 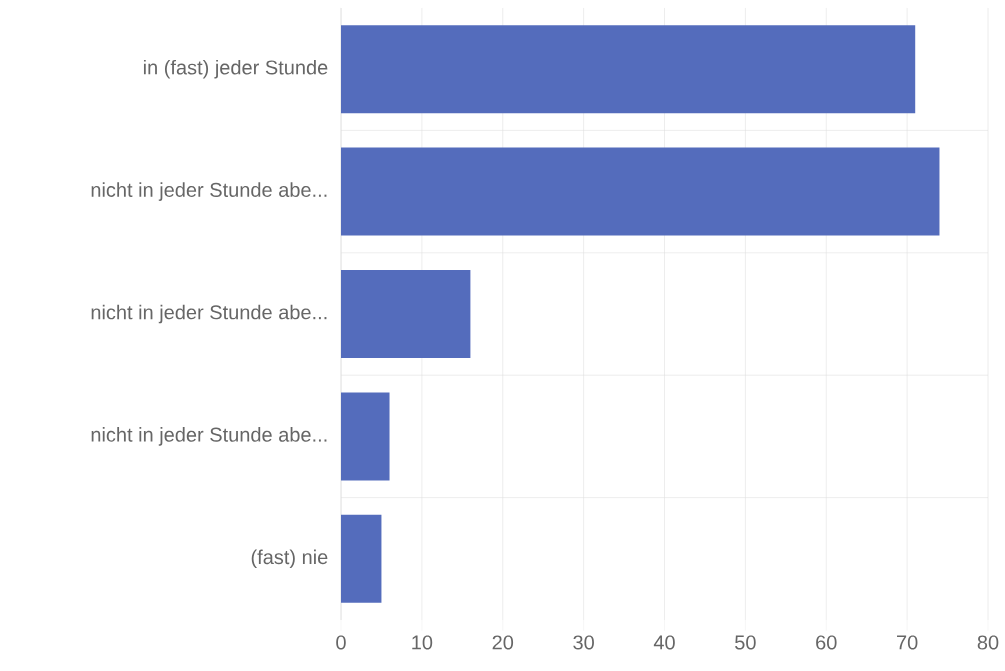 I want to click on x-tick-label: 10, so click(x=422, y=642).